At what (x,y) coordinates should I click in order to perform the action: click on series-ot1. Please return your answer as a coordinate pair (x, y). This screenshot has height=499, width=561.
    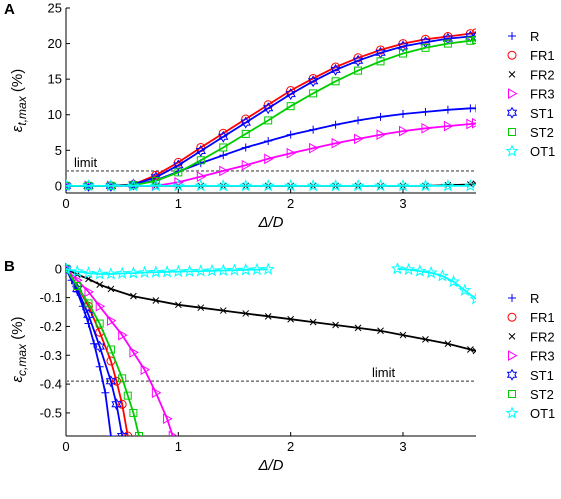
    Looking at the image, I should click on (271, 185).